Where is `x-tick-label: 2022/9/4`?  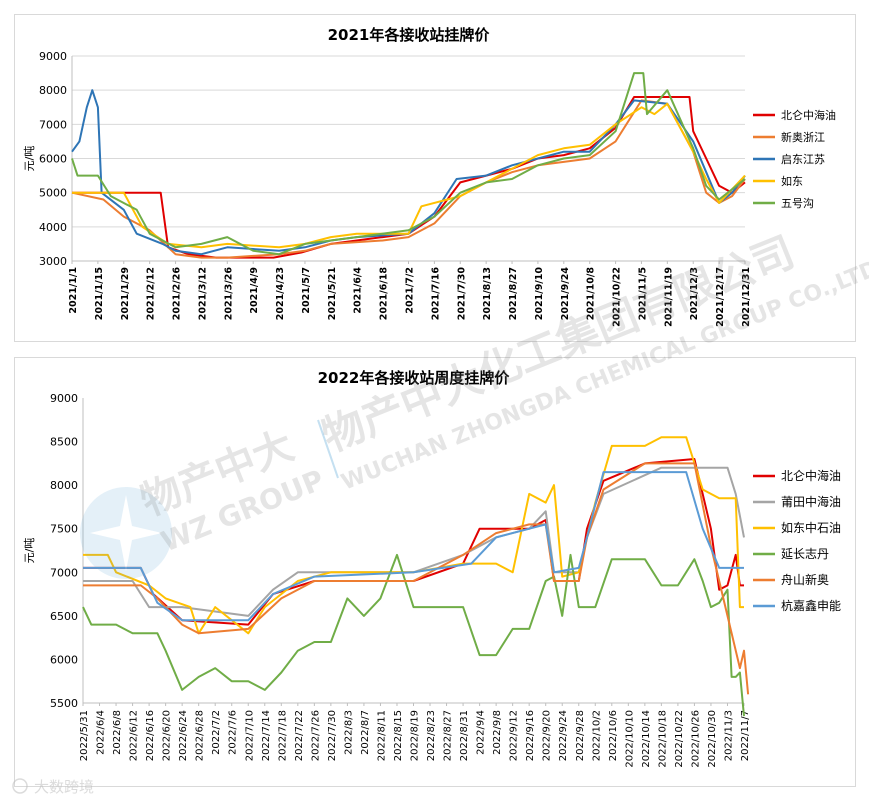
x-tick-label: 2022/9/4 is located at coordinates (481, 732).